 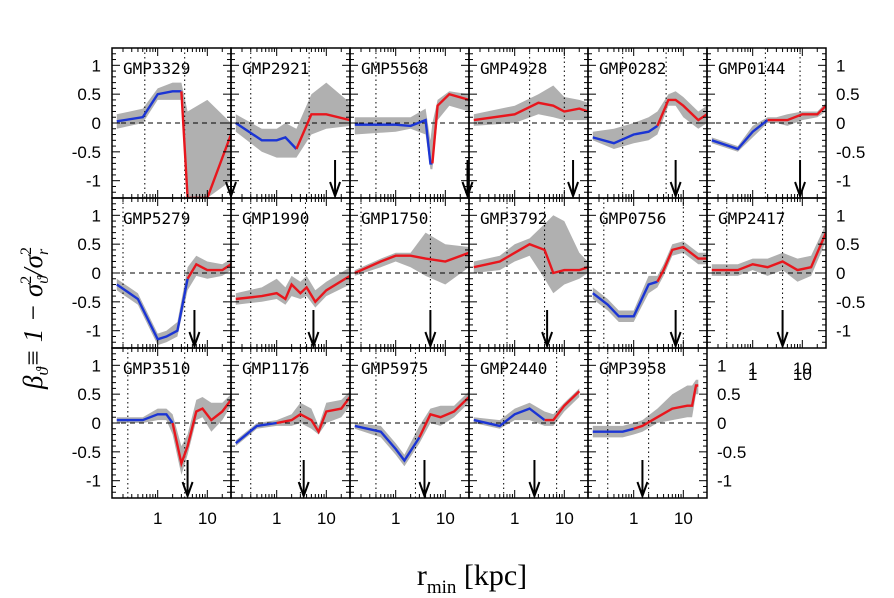 What do you see at coordinates (275, 368) in the screenshot?
I see `galaxy-name: GMP1176` at bounding box center [275, 368].